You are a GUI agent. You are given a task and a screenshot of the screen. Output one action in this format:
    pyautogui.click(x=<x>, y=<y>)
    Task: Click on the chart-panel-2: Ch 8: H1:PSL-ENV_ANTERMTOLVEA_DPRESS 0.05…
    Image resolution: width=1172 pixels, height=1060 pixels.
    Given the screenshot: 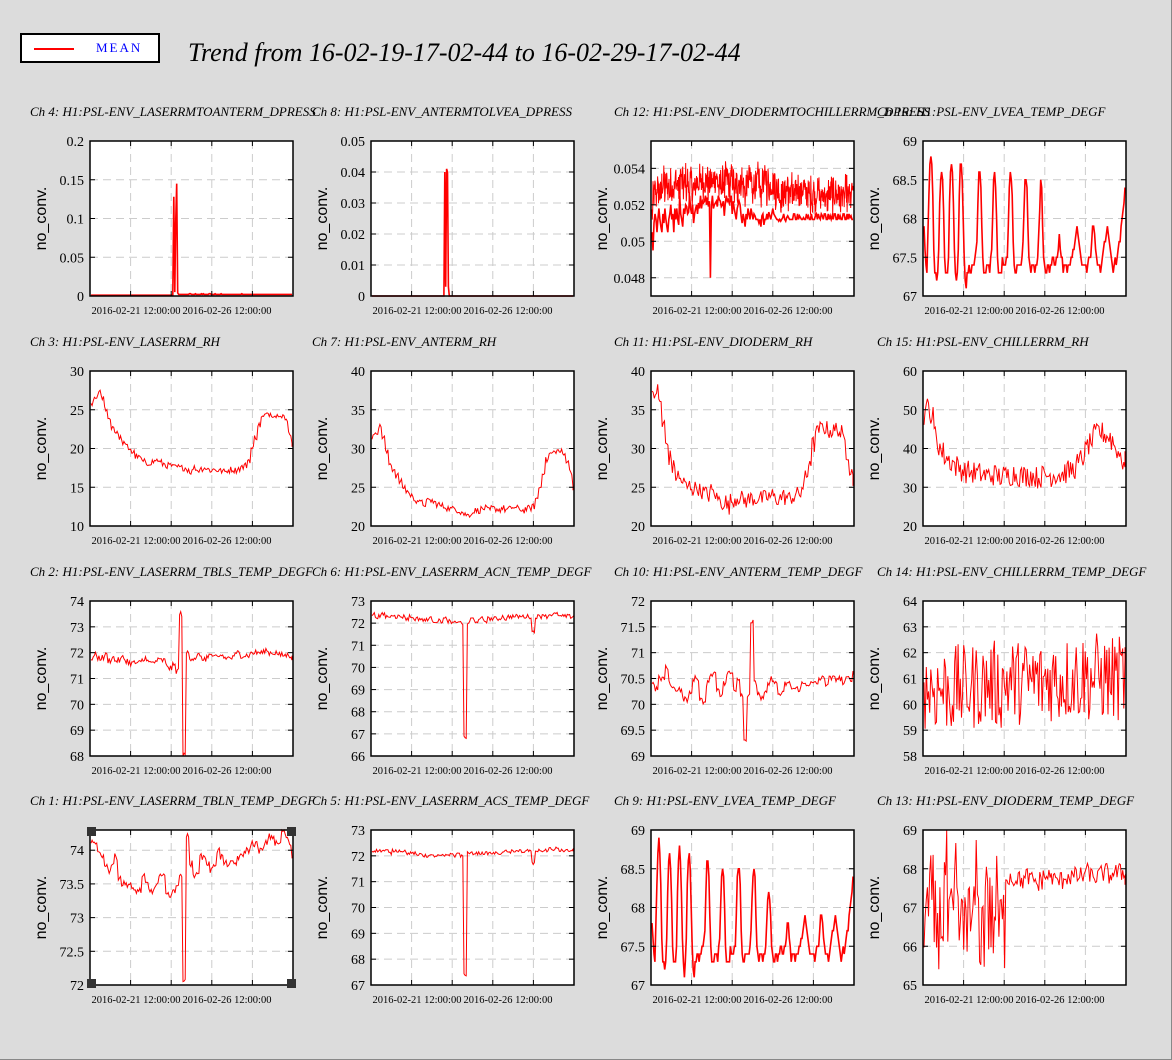 What is the action you would take?
    pyautogui.click(x=443, y=210)
    